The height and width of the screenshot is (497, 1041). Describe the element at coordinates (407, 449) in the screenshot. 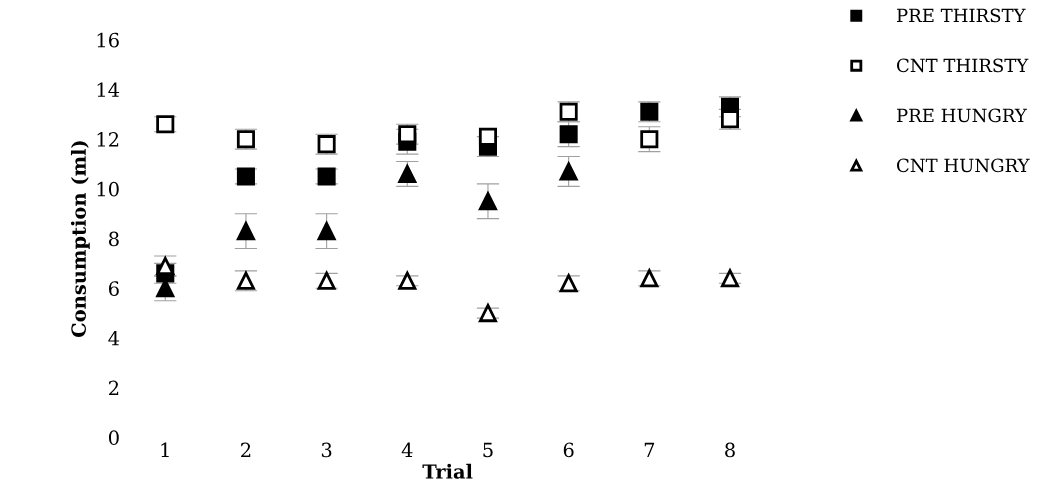

I see `x-tick-label: 4` at that location.